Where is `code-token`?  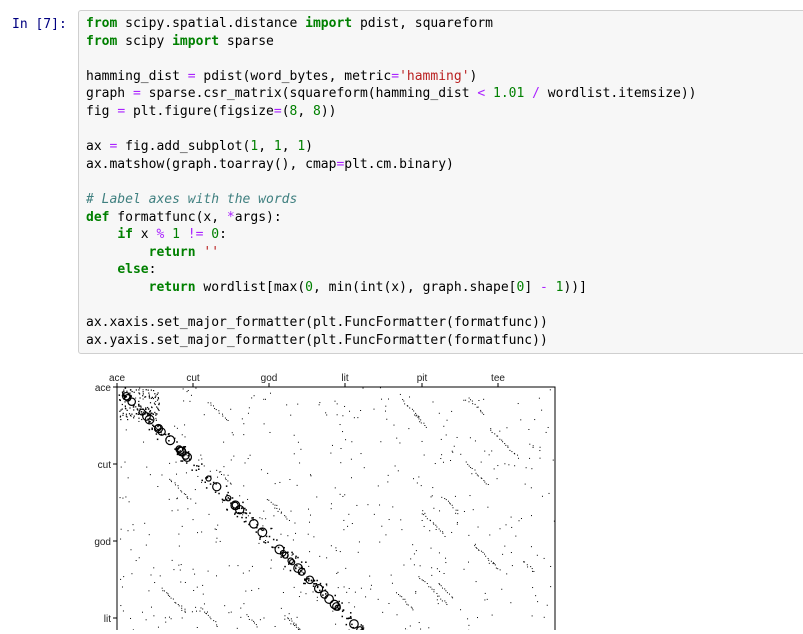 code-token is located at coordinates (528, 93).